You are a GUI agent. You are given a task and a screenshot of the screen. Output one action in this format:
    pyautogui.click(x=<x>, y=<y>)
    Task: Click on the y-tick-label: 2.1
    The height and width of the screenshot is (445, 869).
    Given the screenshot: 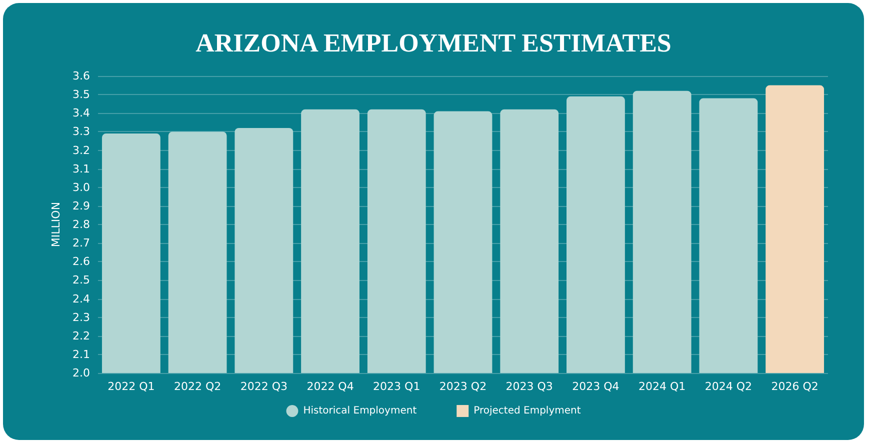 What is the action you would take?
    pyautogui.click(x=81, y=354)
    